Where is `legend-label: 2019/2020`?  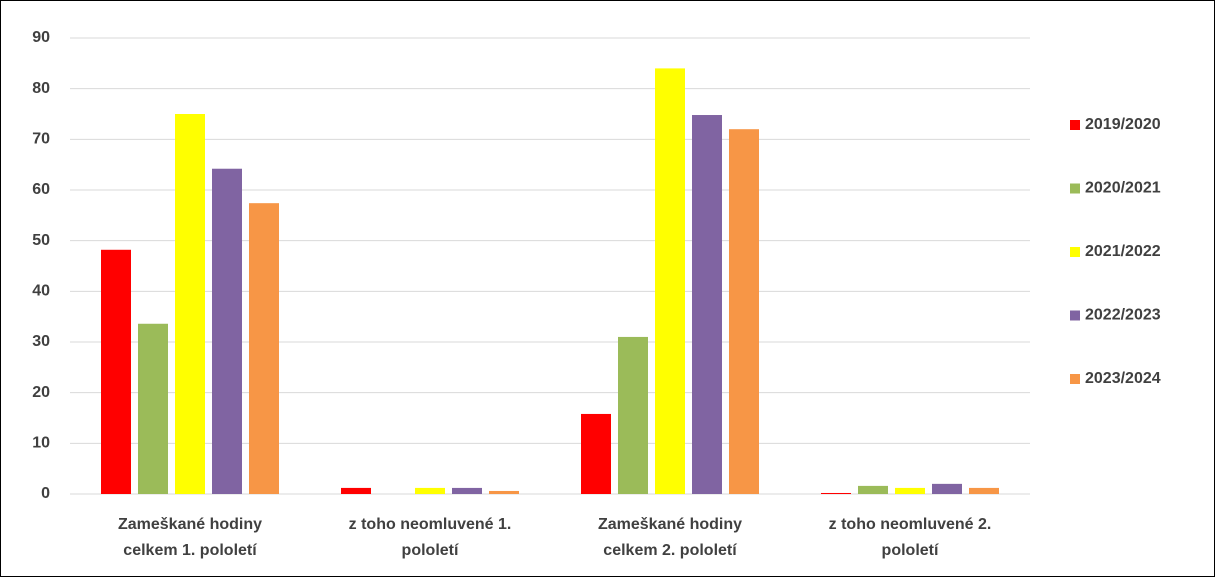
legend-label: 2019/2020 is located at coordinates (1123, 124).